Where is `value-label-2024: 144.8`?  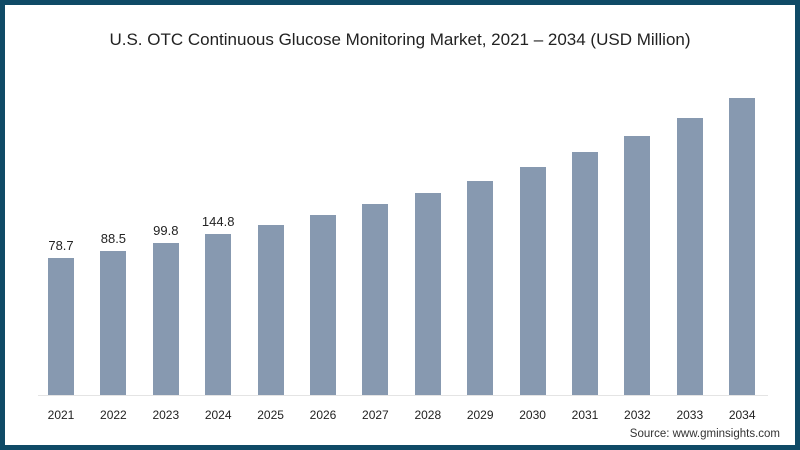 value-label-2024: 144.8 is located at coordinates (218, 221).